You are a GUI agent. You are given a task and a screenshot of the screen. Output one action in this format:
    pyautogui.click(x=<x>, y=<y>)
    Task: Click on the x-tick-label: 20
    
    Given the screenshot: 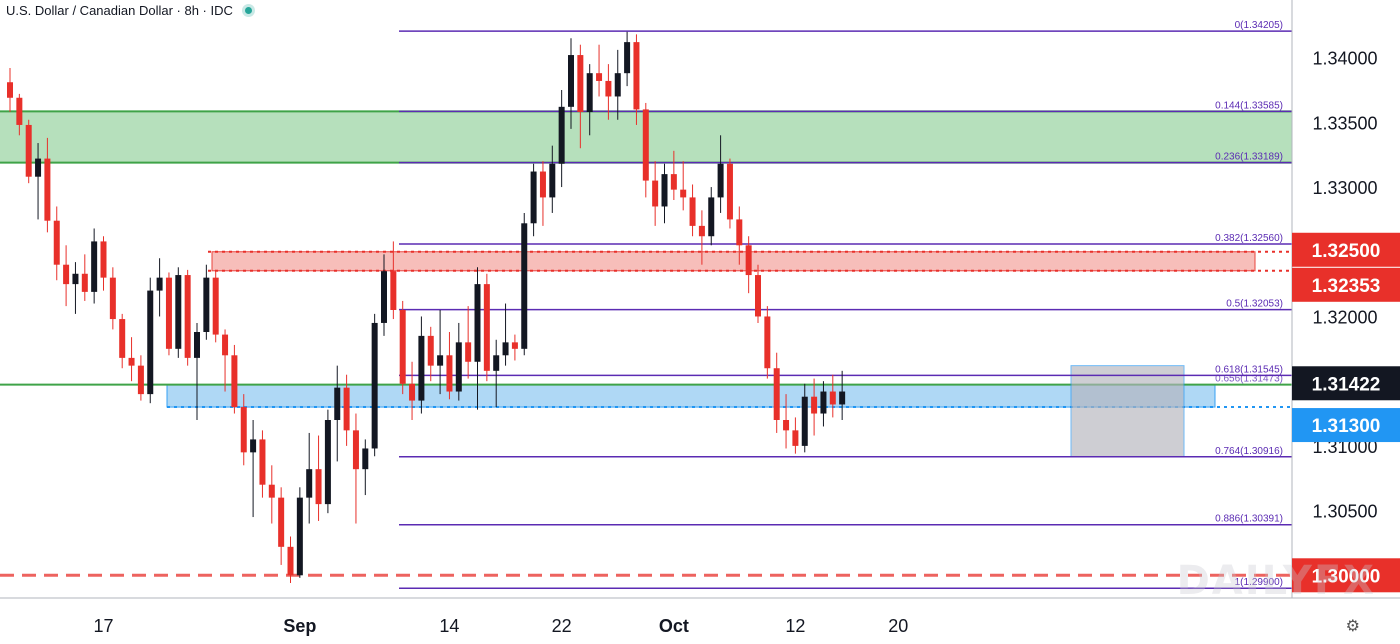 What is the action you would take?
    pyautogui.click(x=898, y=626)
    